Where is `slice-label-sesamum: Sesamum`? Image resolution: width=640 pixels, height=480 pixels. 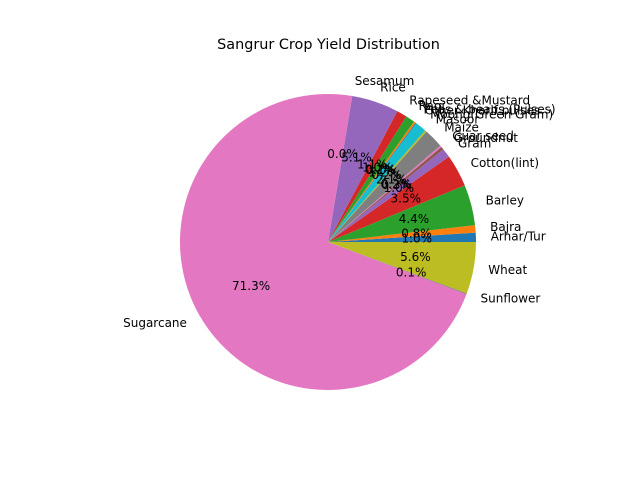 slice-label-sesamum: Sesamum is located at coordinates (385, 81).